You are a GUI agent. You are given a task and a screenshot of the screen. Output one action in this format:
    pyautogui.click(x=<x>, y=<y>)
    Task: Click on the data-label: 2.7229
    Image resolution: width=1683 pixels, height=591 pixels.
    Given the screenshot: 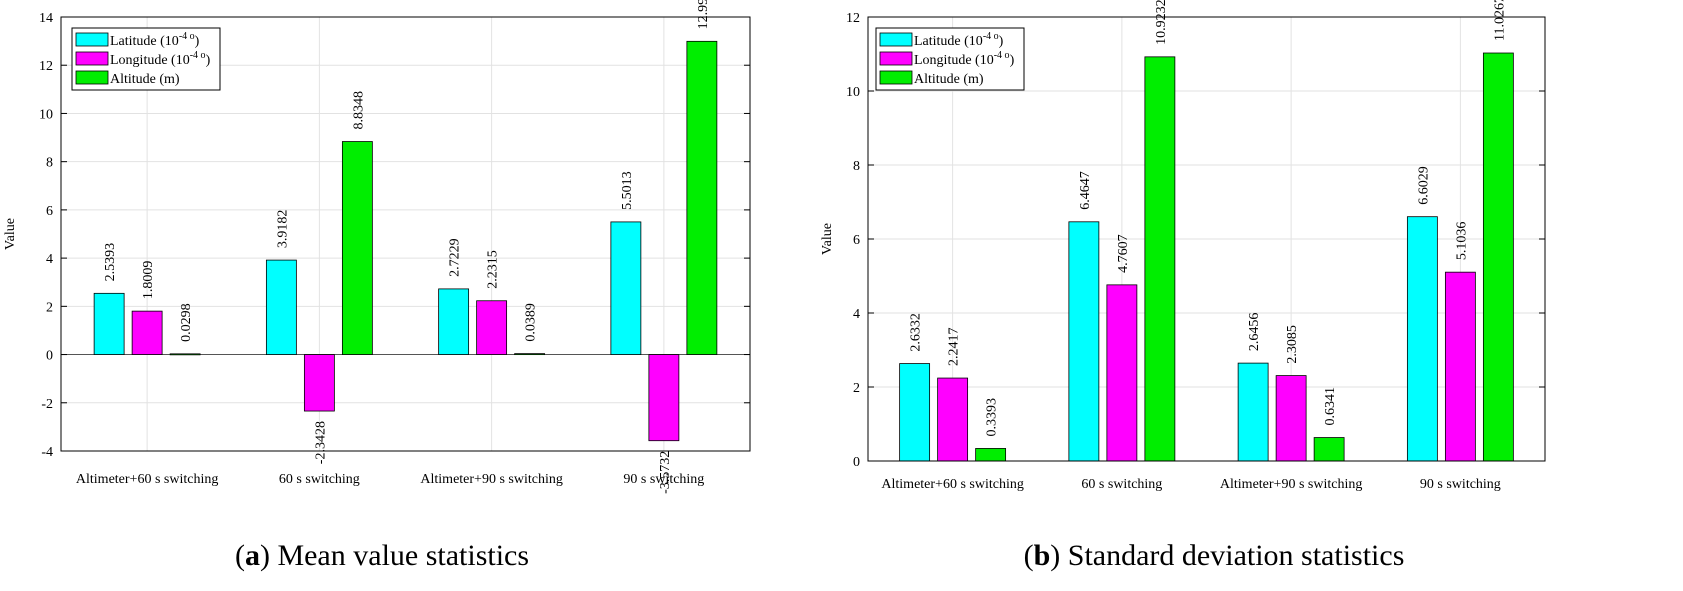 What is the action you would take?
    pyautogui.click(x=455, y=257)
    